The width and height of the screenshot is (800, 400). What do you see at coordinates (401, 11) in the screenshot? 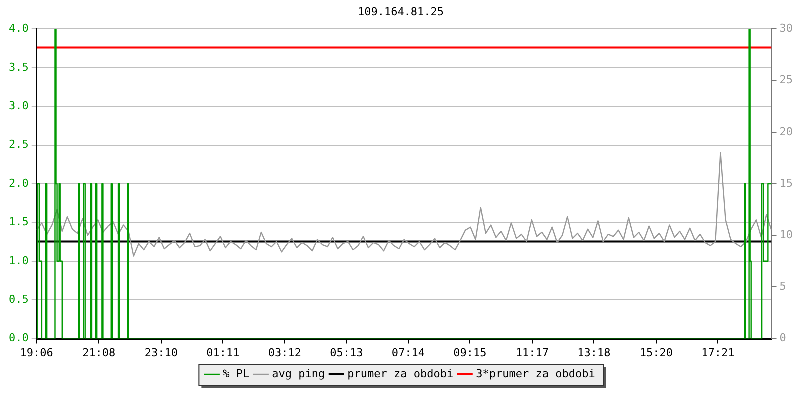
I see `chart-title: 109.164.81.25` at bounding box center [401, 11].